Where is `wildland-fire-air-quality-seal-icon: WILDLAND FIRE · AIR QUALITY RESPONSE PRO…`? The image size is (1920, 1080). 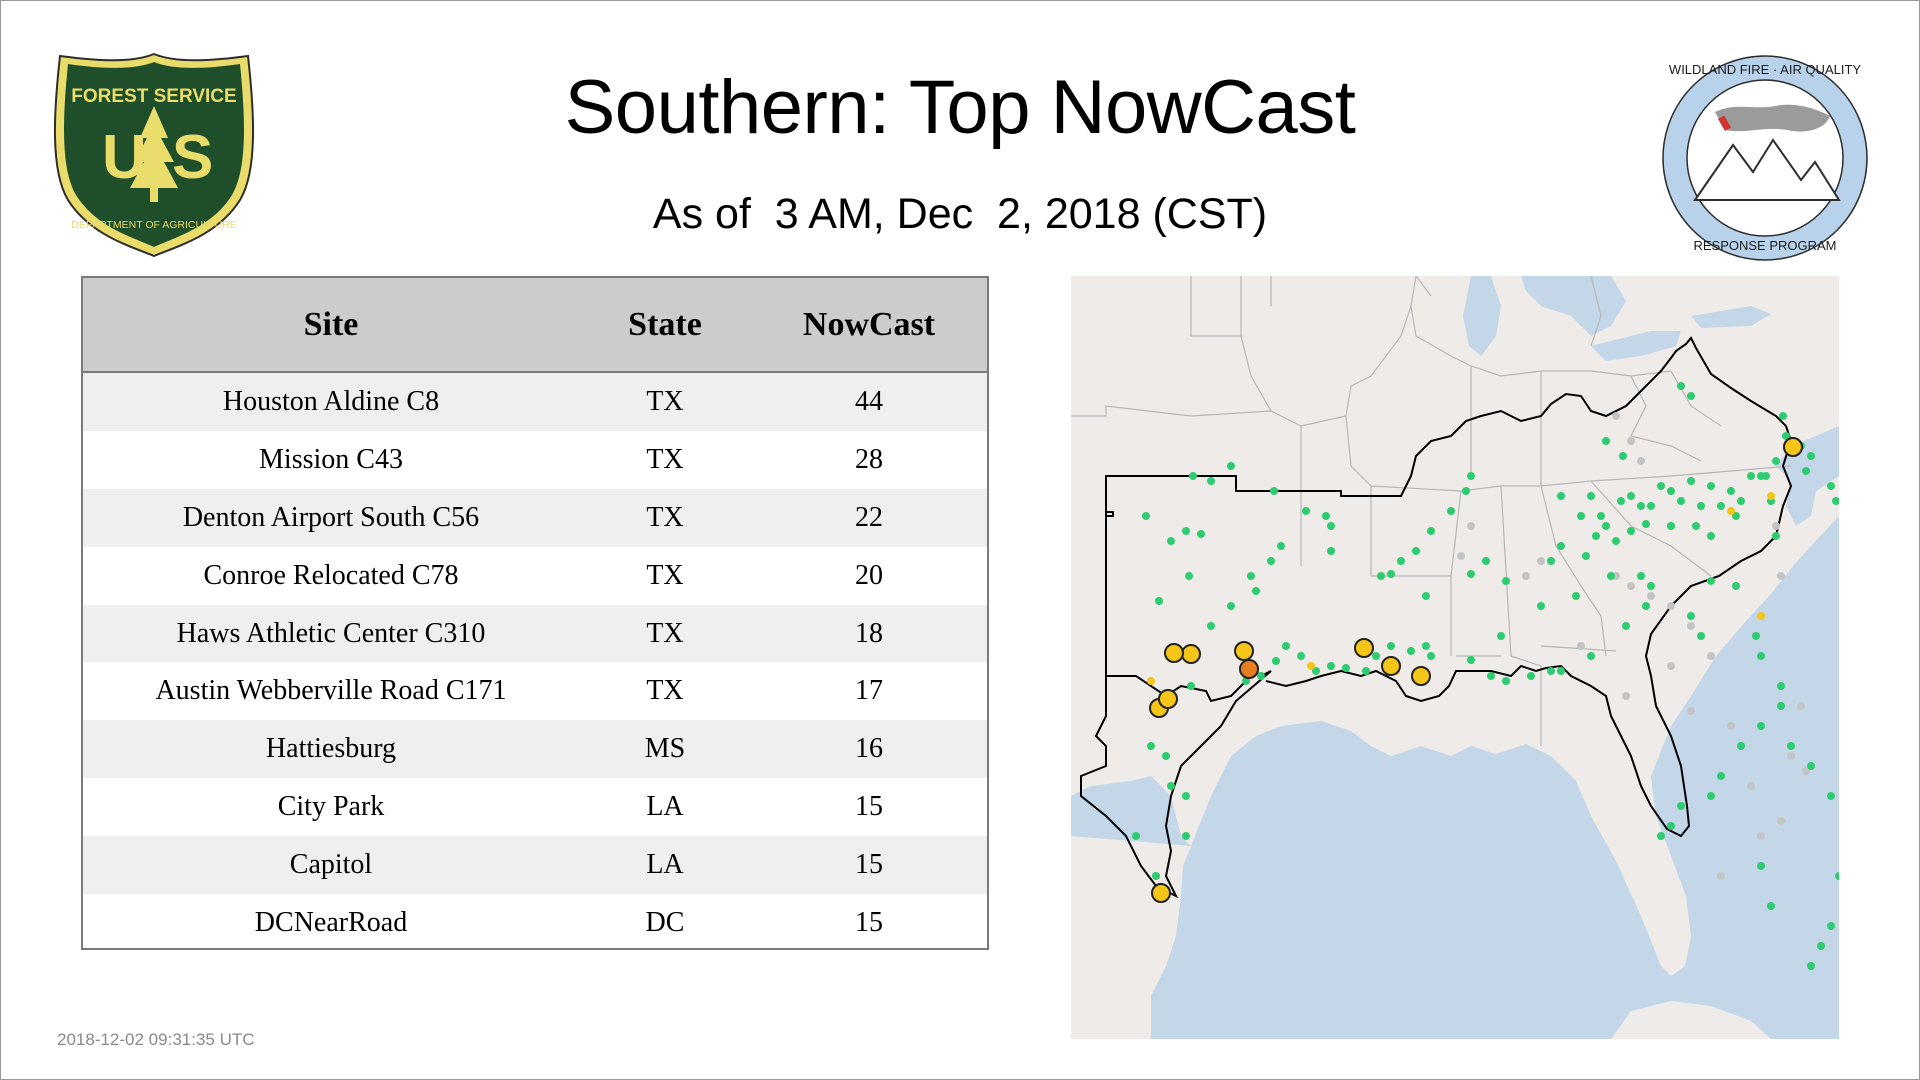 wildland-fire-air-quality-seal-icon: WILDLAND FIRE · AIR QUALITY RESPONSE PRO… is located at coordinates (1765, 158).